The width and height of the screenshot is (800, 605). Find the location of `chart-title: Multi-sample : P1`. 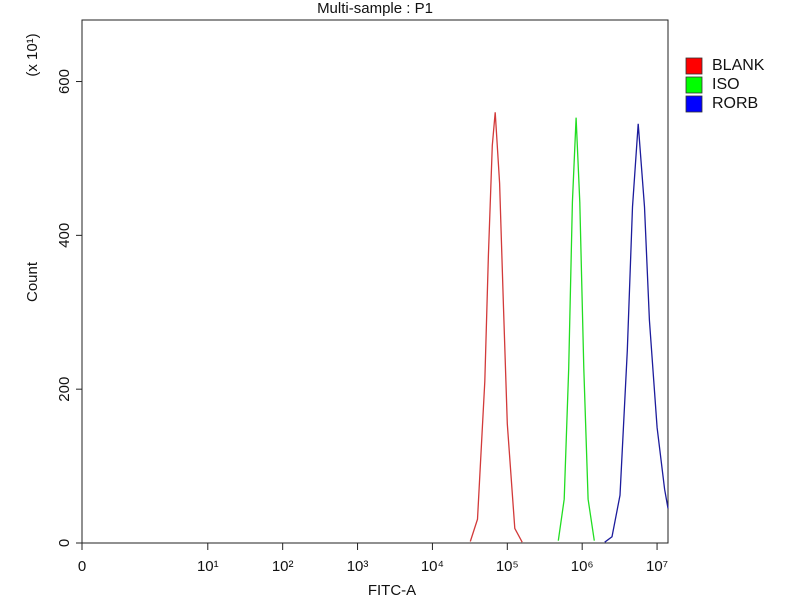

chart-title: Multi-sample : P1 is located at coordinates (375, 8).